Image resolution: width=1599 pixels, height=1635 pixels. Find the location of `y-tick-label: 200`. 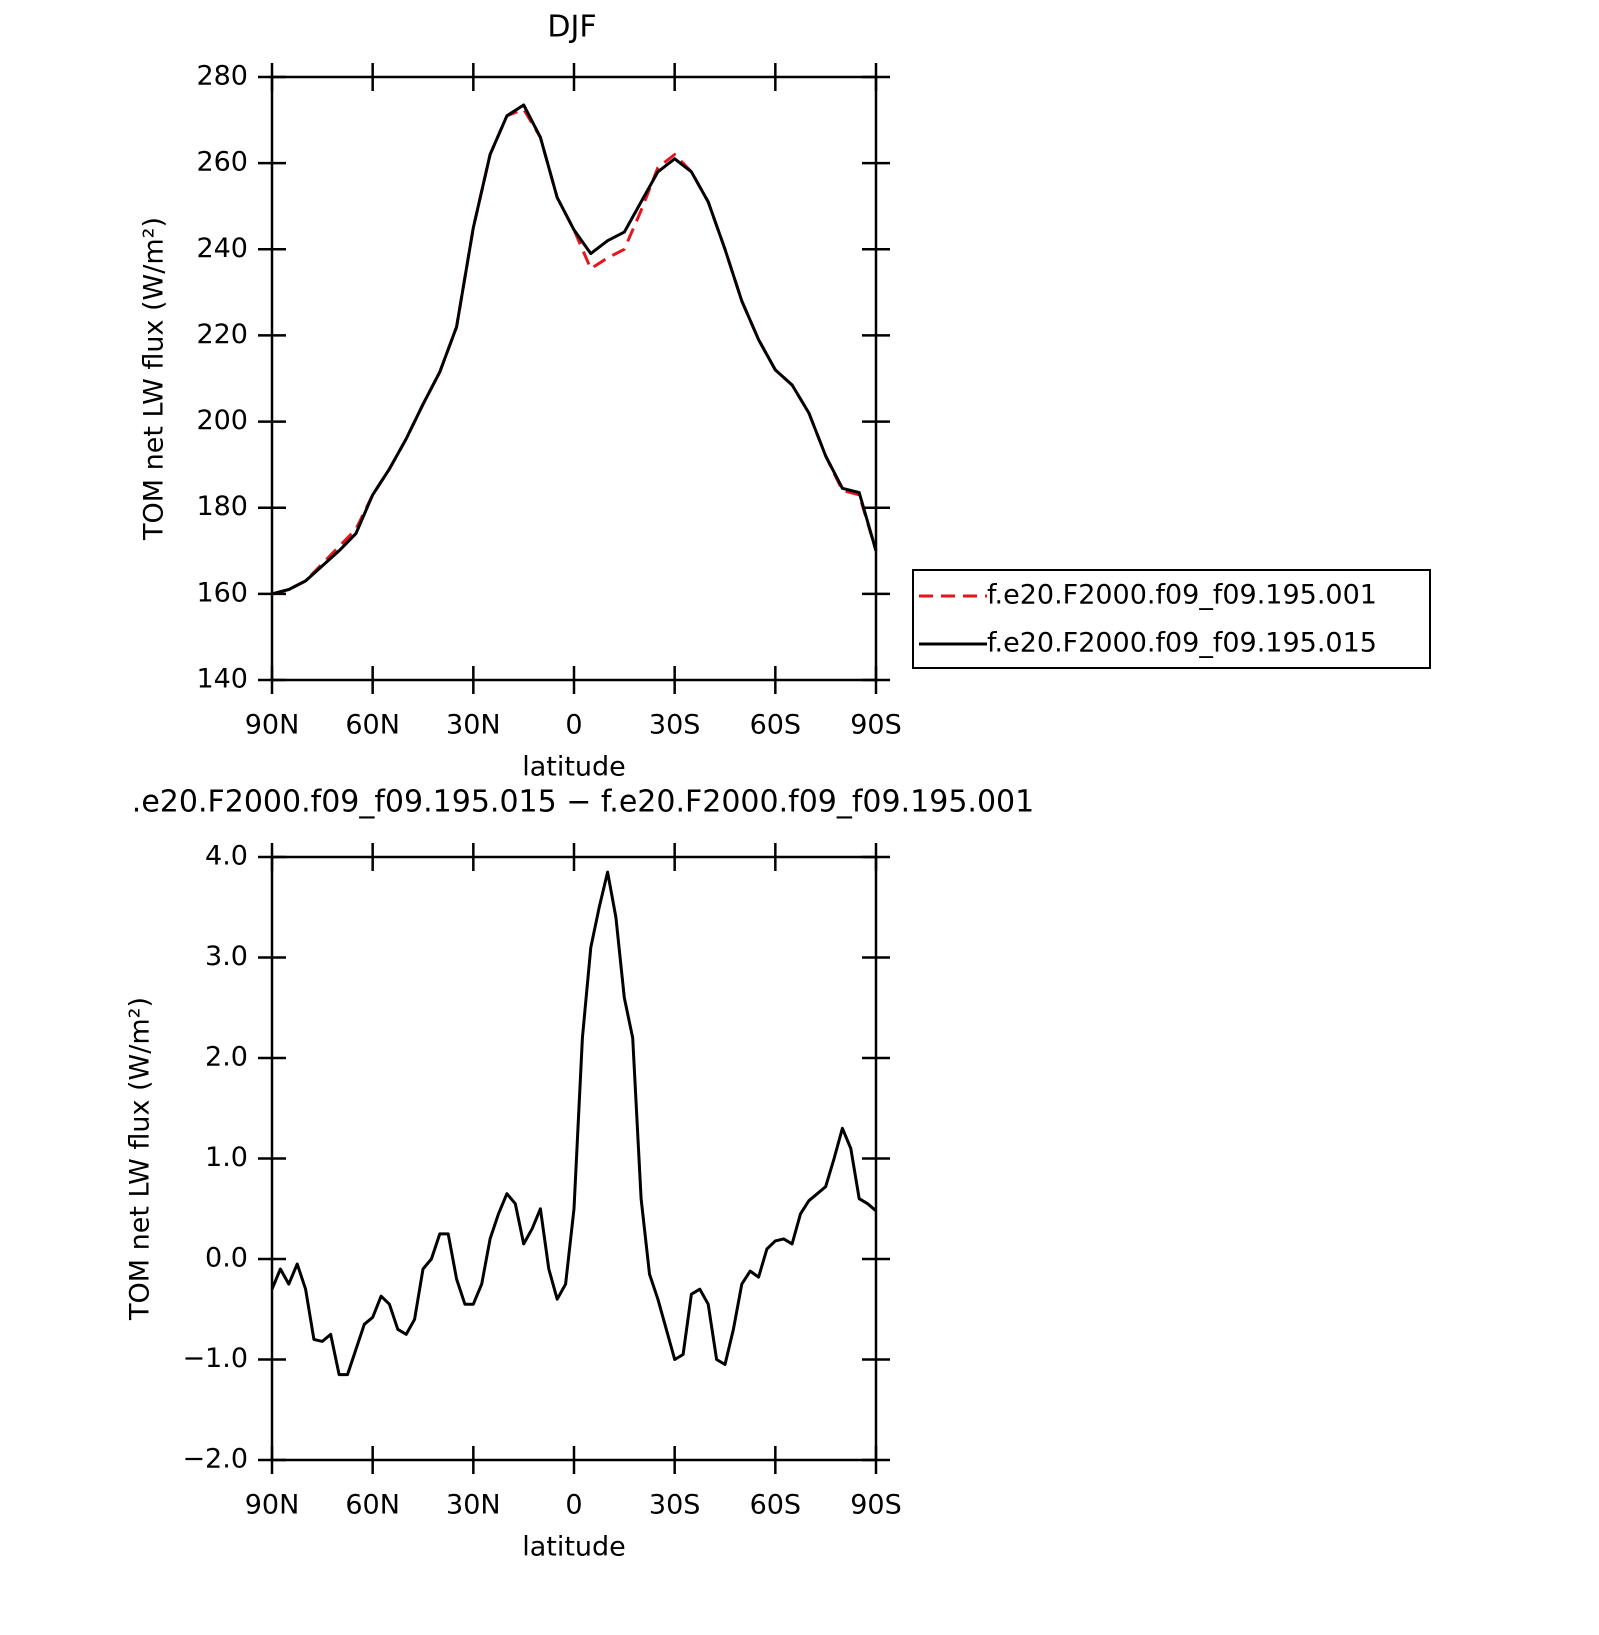

y-tick-label: 200 is located at coordinates (222, 420).